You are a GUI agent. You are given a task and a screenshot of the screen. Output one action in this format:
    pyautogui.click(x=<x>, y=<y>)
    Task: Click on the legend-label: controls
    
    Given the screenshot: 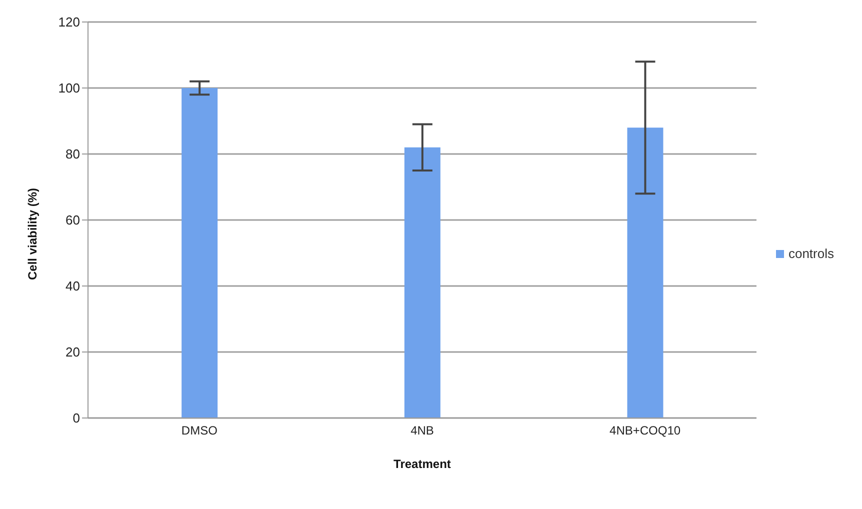 What is the action you would take?
    pyautogui.click(x=811, y=253)
    